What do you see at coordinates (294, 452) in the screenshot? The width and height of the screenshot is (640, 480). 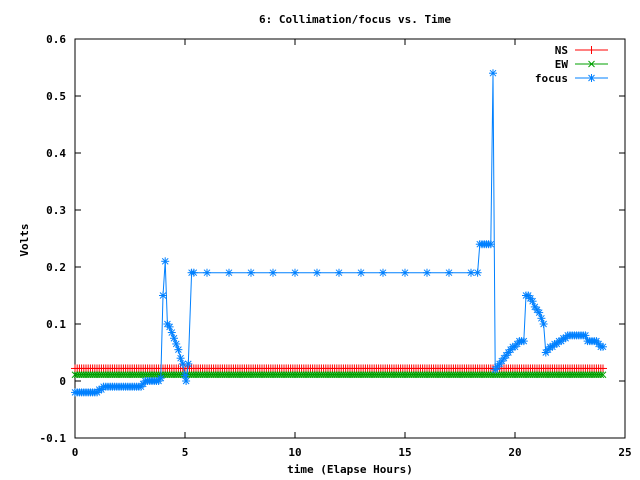 I see `x-tick-label: 10` at bounding box center [294, 452].